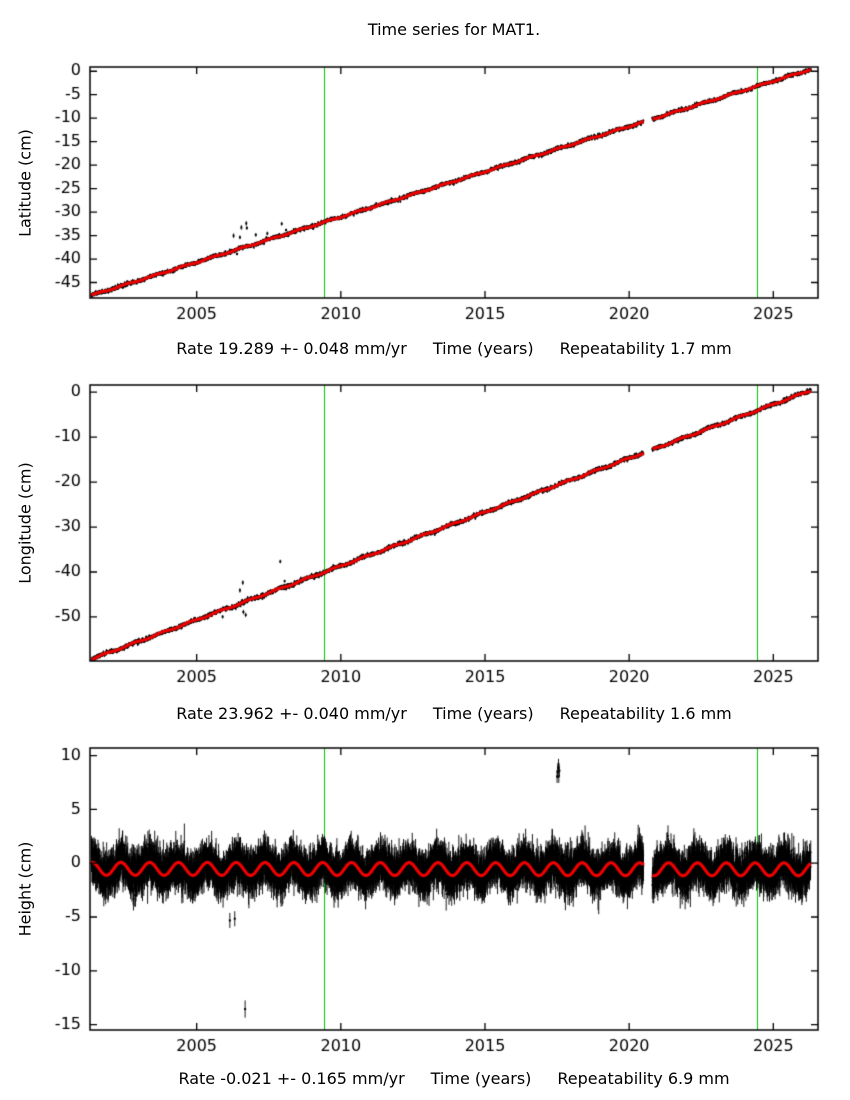 The image size is (850, 1100). What do you see at coordinates (291, 348) in the screenshot?
I see `latitude-rate-label: Rate 19.289 +- 0.048 mm/yr` at bounding box center [291, 348].